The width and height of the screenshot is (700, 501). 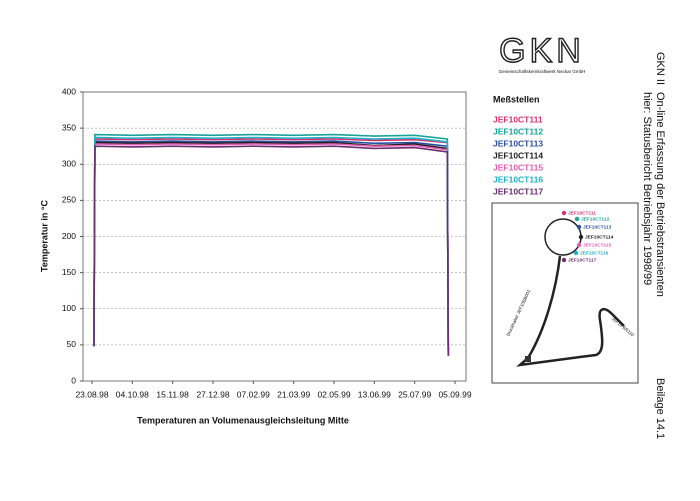 I want to click on y-tick-label: 0, so click(x=73, y=380).